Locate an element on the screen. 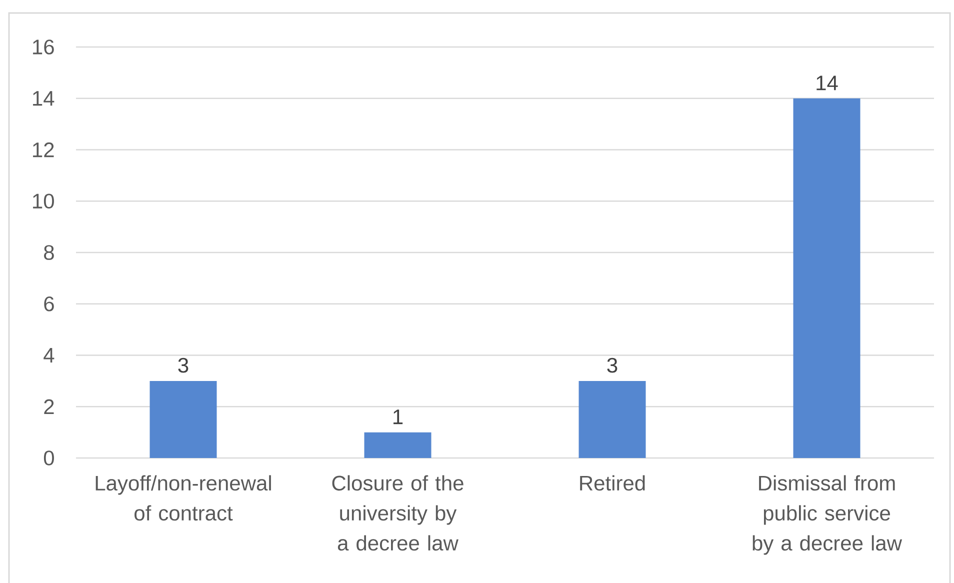 This screenshot has width=954, height=583. y-tick-label: 12 is located at coordinates (43, 150).